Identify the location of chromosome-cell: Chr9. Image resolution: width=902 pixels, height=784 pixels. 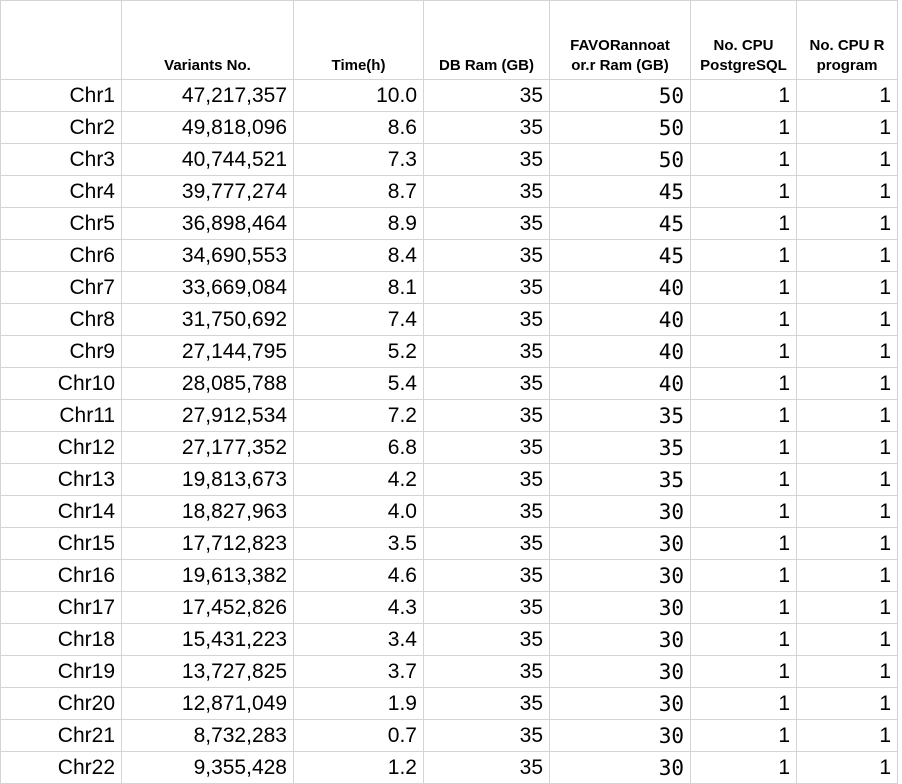
(61, 351).